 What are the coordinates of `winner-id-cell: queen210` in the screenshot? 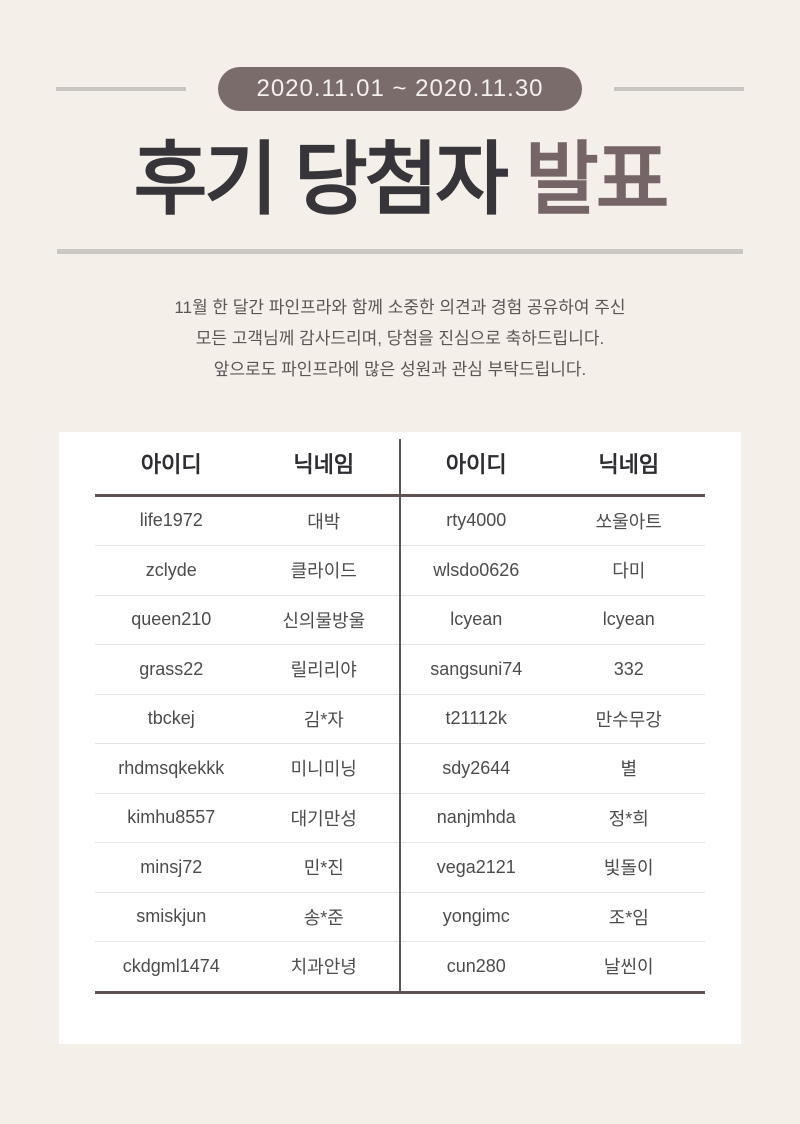 It's located at (171, 619).